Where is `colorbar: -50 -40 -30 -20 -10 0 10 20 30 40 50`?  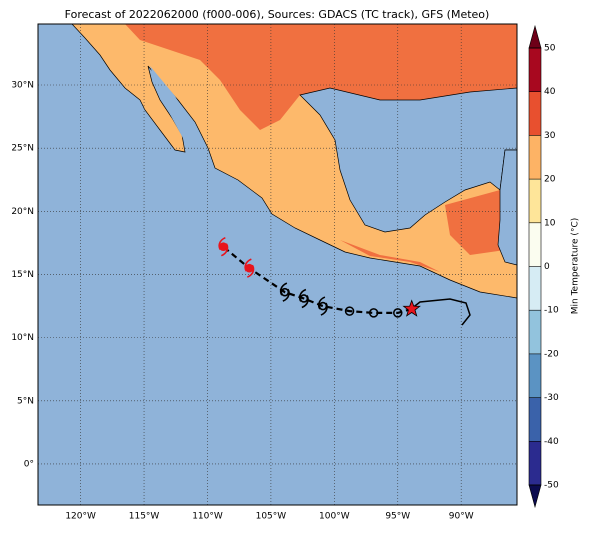
colorbar: -50 -40 -30 -20 -10 0 10 20 30 40 50 is located at coordinates (543, 266).